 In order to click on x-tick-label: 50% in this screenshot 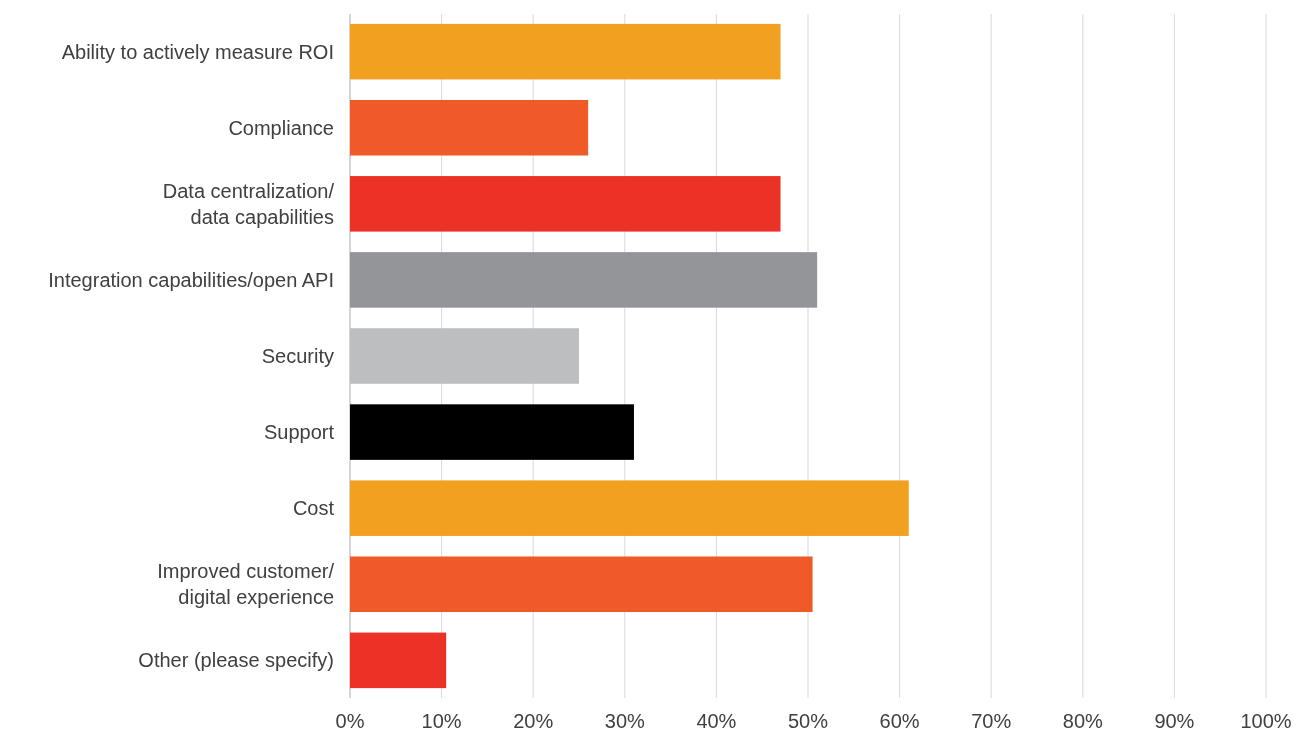, I will do `click(808, 721)`.